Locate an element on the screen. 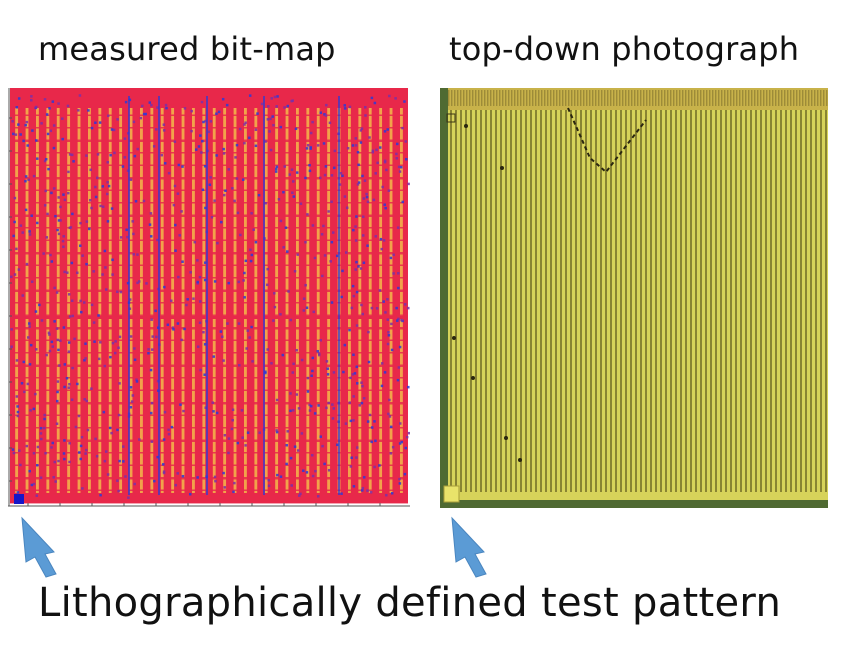 The width and height of the screenshot is (849, 668). bitmap-title: measured bit-map is located at coordinates (187, 49).